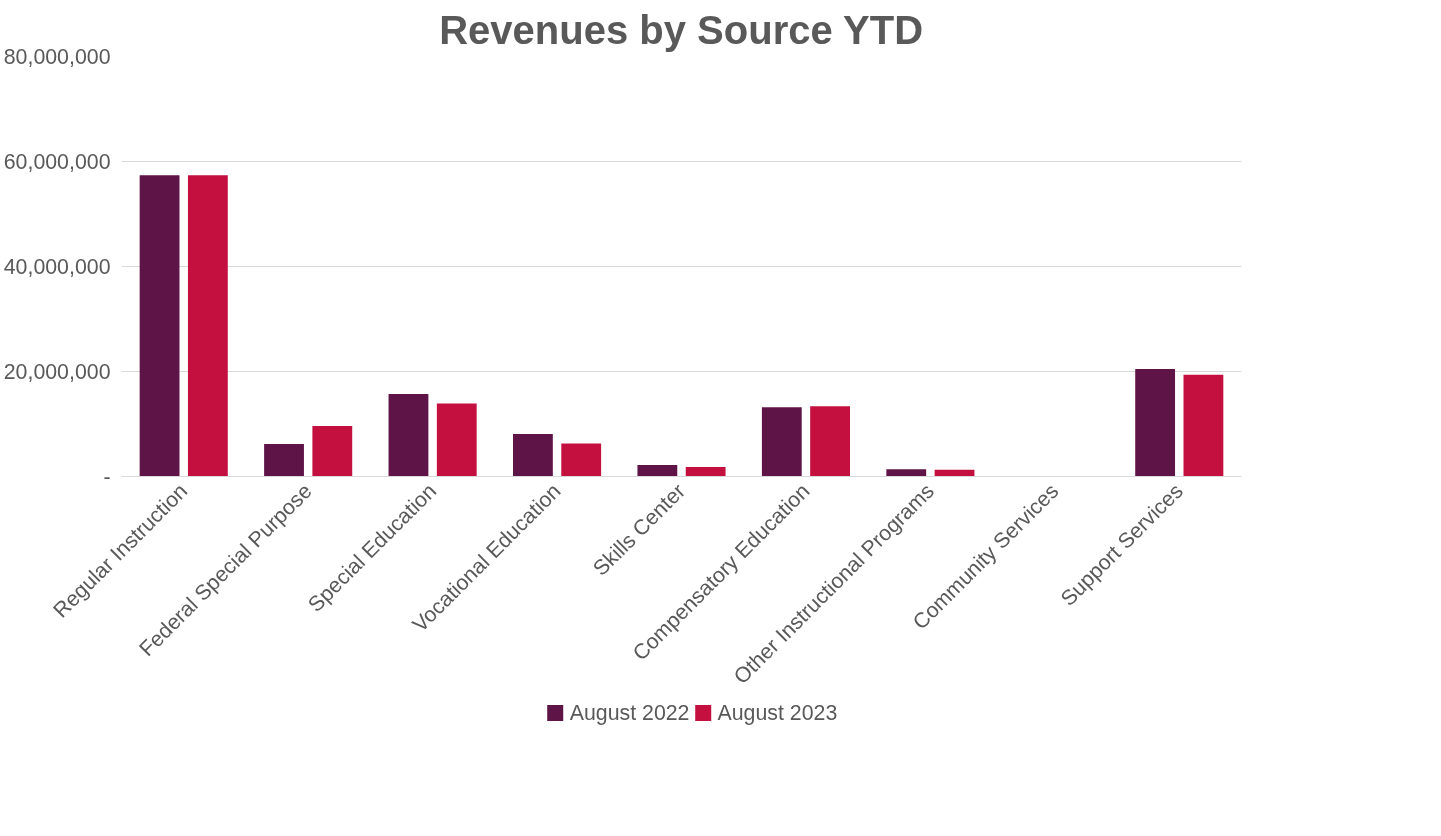  I want to click on legend-label: August 2023, so click(777, 712).